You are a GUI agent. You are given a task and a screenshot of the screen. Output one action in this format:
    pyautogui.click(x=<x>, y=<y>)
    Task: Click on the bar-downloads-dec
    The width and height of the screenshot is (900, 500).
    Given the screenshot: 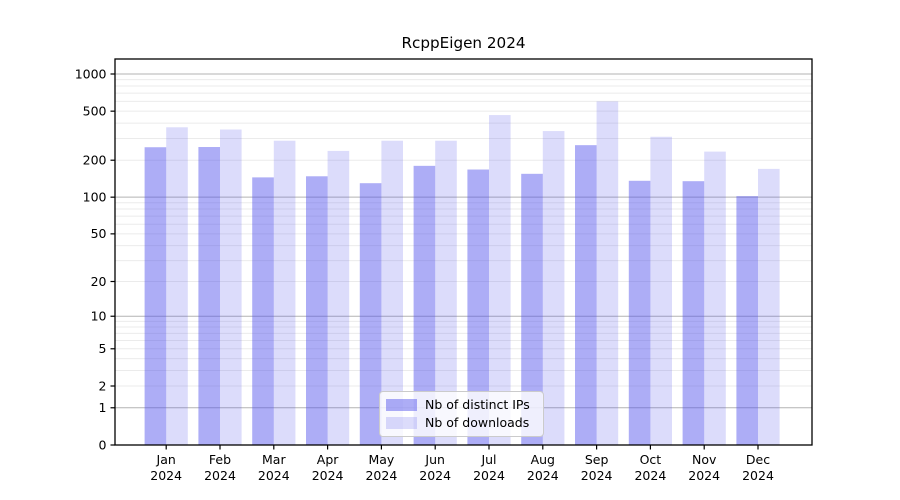 What is the action you would take?
    pyautogui.click(x=769, y=306)
    